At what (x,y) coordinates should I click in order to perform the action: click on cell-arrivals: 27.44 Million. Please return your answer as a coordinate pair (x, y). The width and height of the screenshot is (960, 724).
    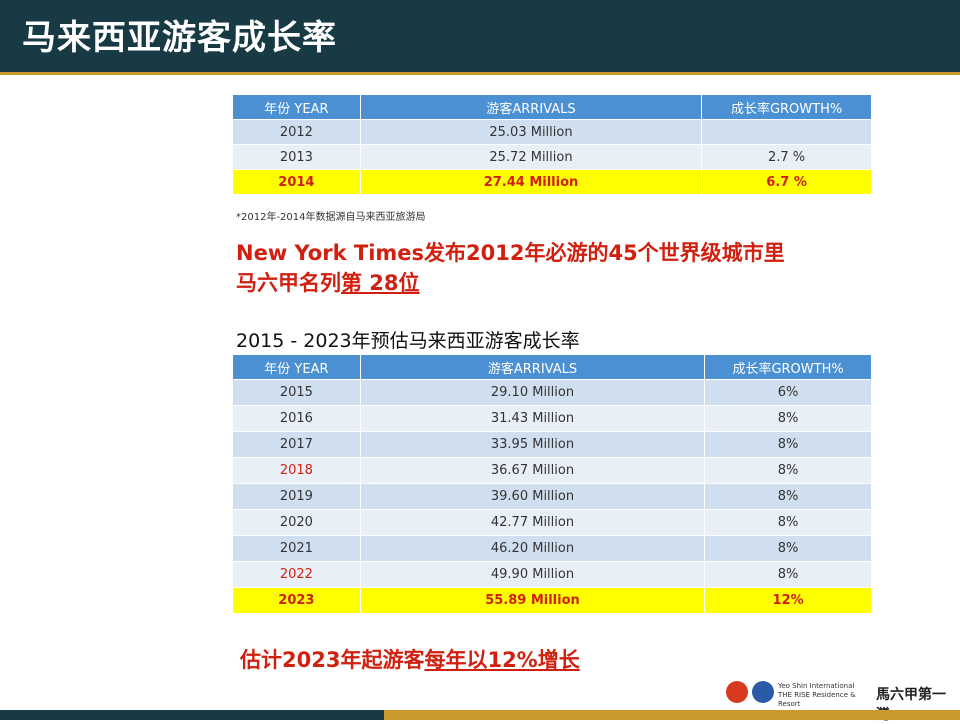
    Looking at the image, I should click on (531, 182).